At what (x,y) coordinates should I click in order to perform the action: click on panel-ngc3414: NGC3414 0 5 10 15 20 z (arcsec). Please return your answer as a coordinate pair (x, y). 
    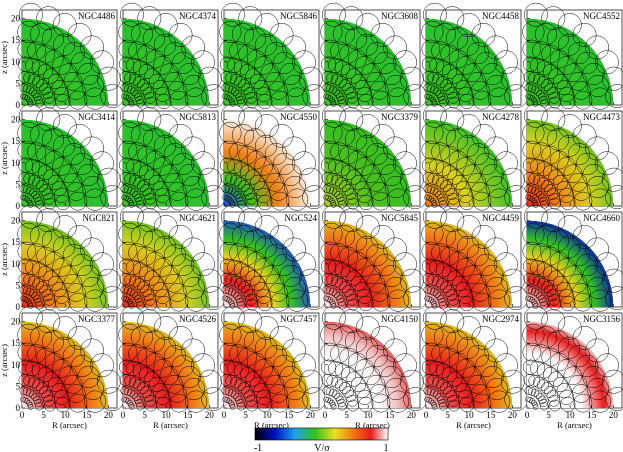
    Looking at the image, I should click on (62, 157).